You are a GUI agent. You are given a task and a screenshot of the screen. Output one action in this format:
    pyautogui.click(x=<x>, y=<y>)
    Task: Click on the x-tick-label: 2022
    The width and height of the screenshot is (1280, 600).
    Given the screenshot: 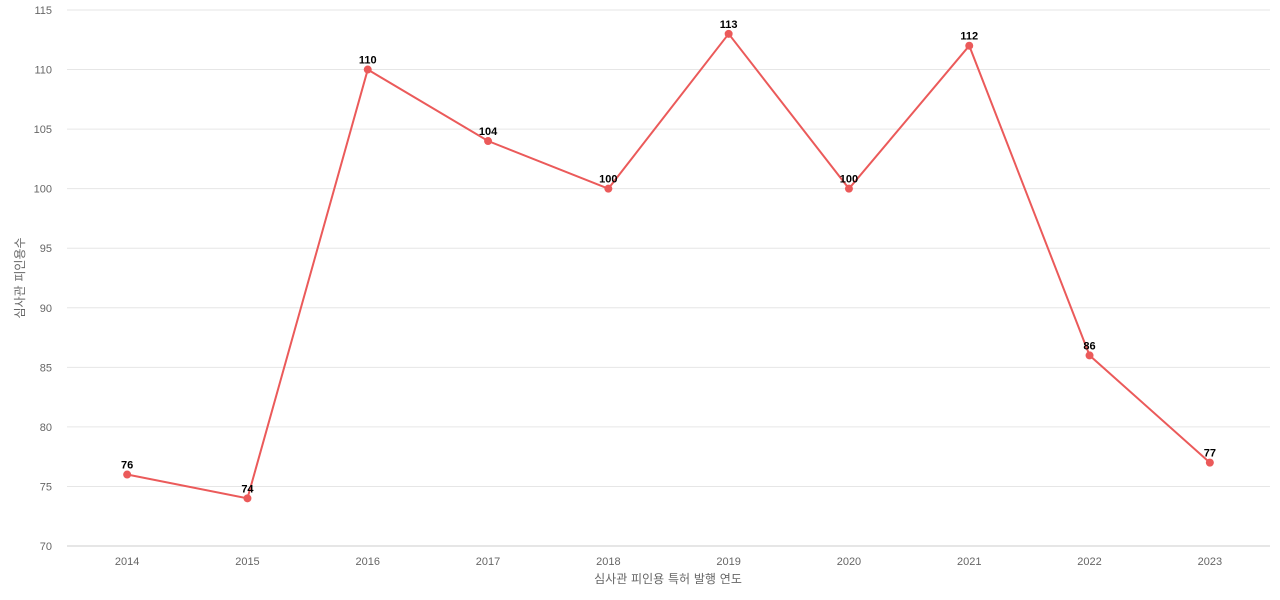 What is the action you would take?
    pyautogui.click(x=1089, y=562)
    